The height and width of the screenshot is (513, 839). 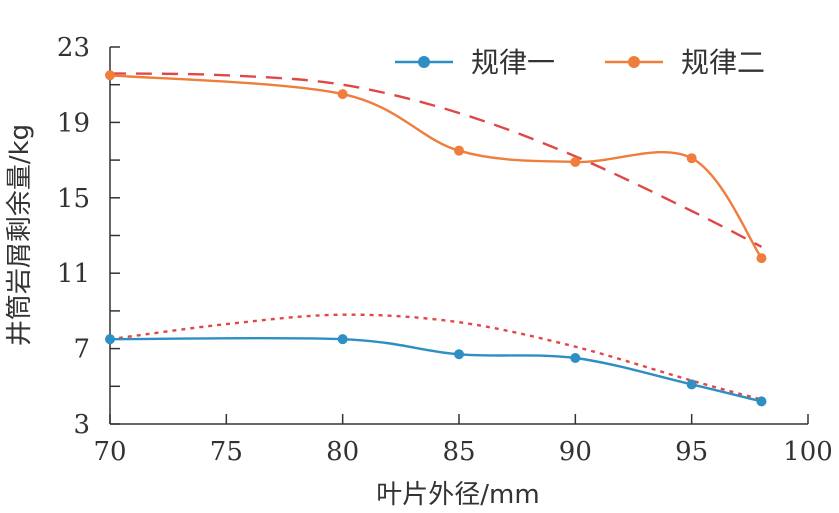 I want to click on x-tick-label: 90, so click(x=575, y=452).